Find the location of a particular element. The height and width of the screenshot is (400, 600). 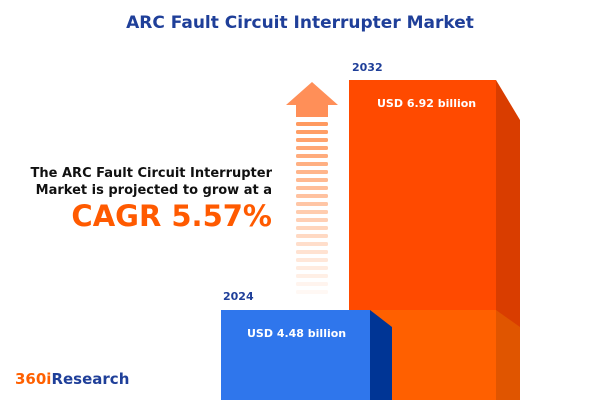

value-label-2032: USD 6.92 billion is located at coordinates (427, 103).